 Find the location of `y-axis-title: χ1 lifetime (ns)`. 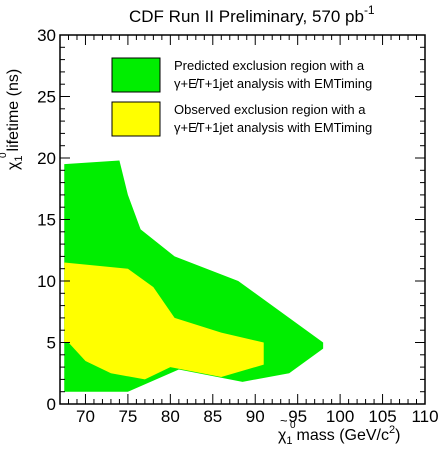

y-axis-title: χ1 lifetime (ns) is located at coordinates (15, 119).